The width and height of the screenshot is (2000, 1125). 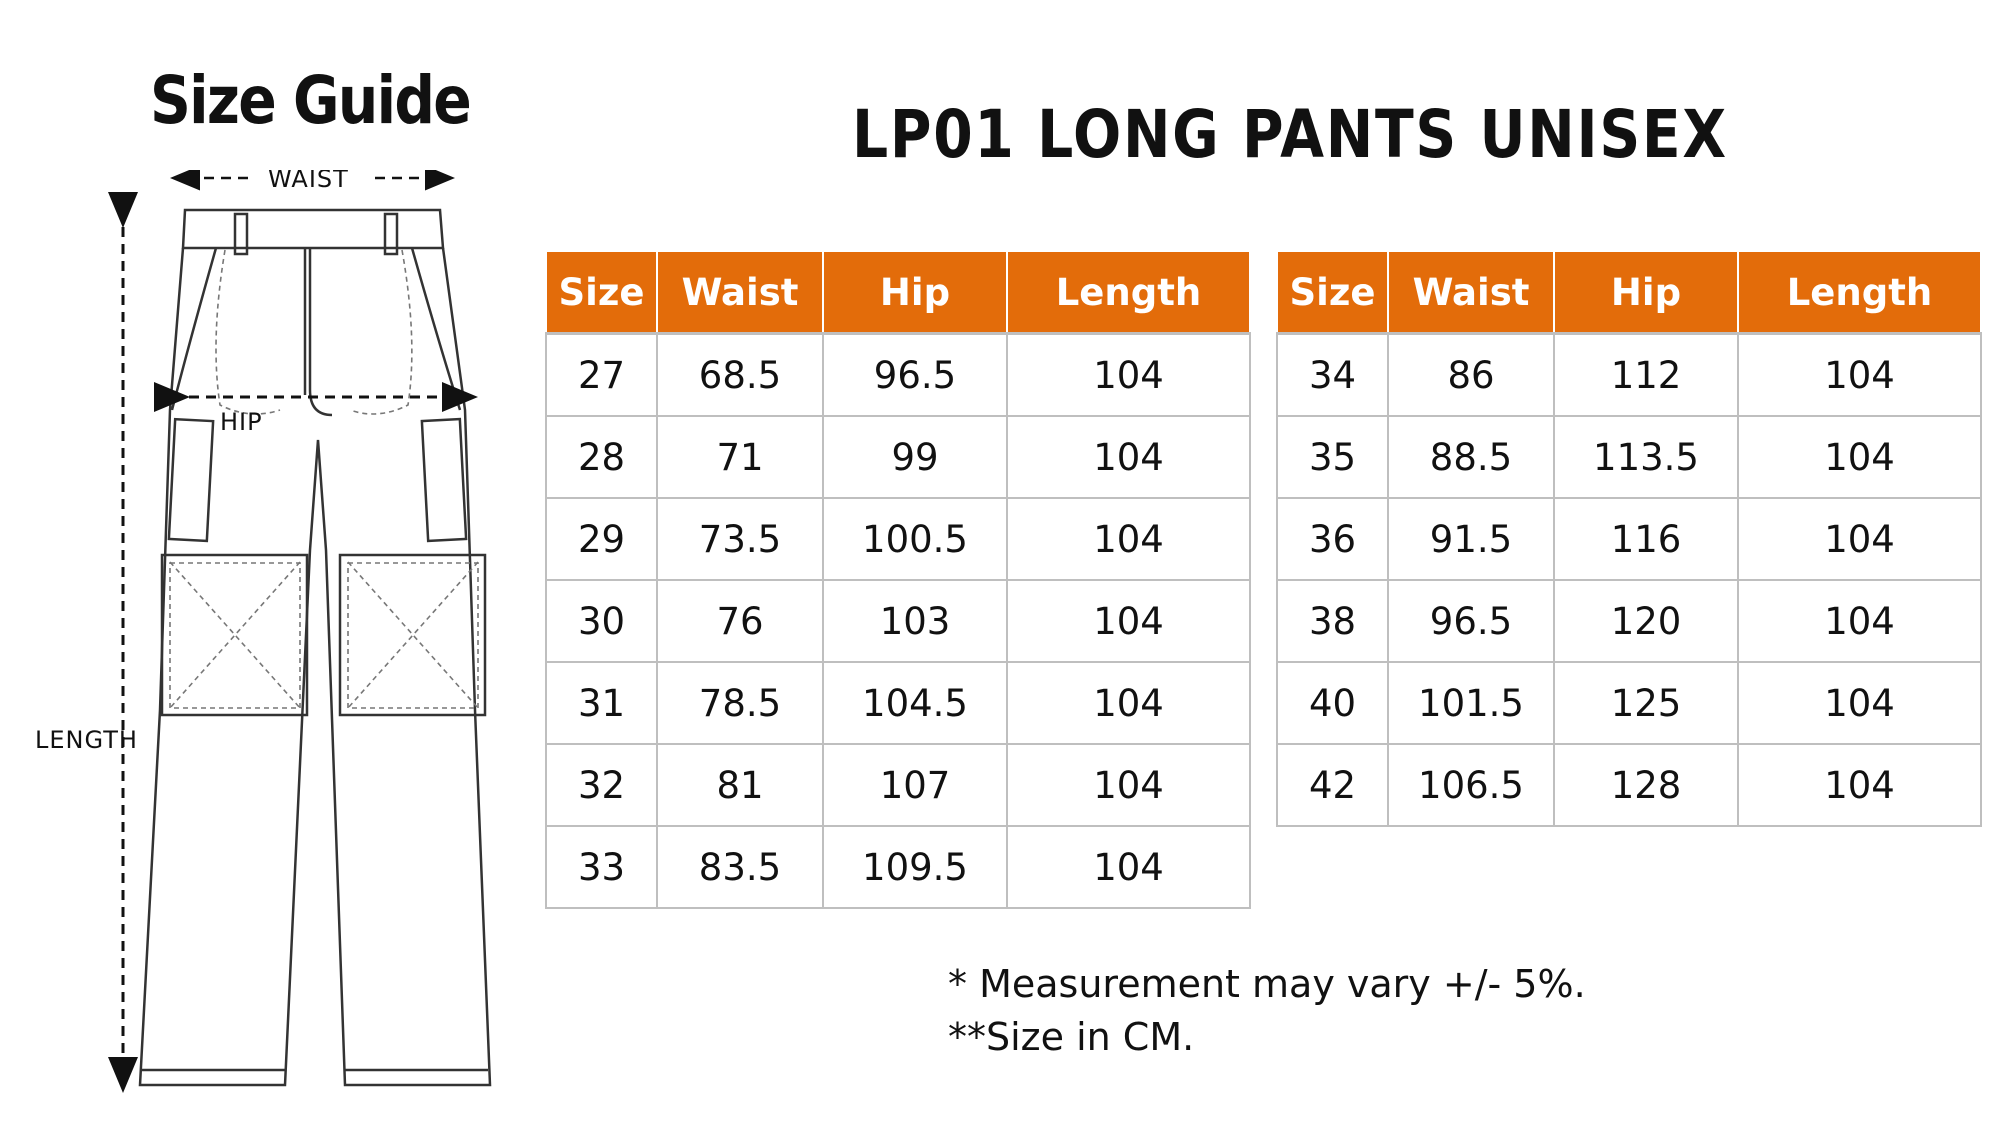 I want to click on cell-hip: 100.5, so click(x=915, y=539).